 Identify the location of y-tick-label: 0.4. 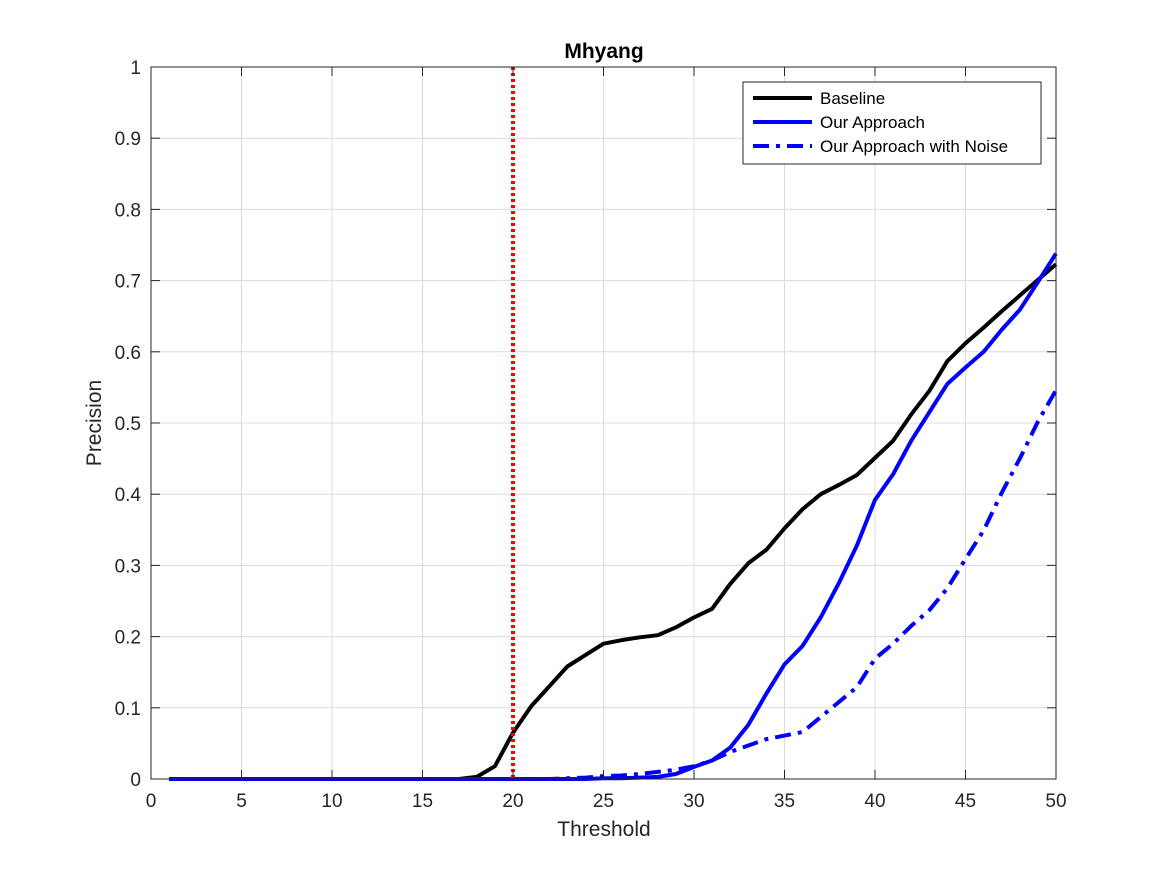
(128, 495).